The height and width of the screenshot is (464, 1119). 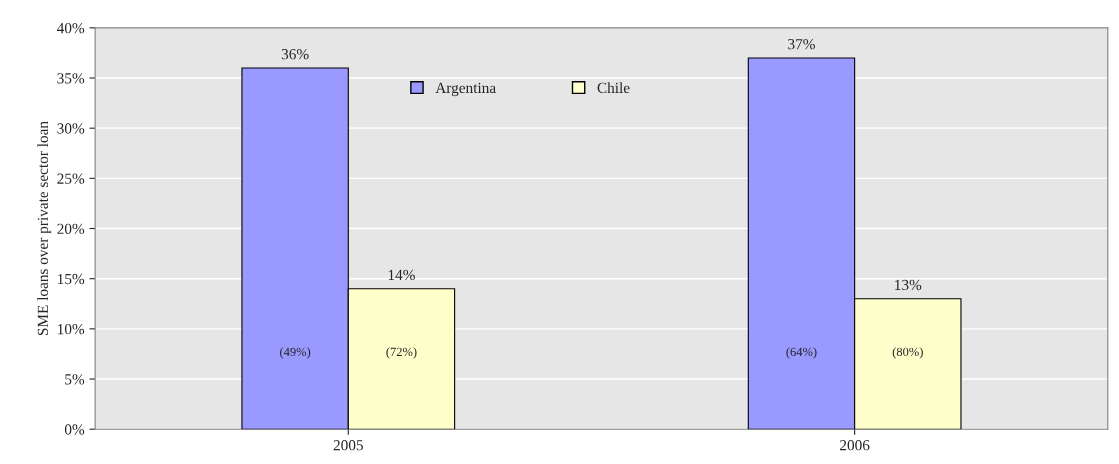 What do you see at coordinates (71, 78) in the screenshot?
I see `y-tick-label: 35%` at bounding box center [71, 78].